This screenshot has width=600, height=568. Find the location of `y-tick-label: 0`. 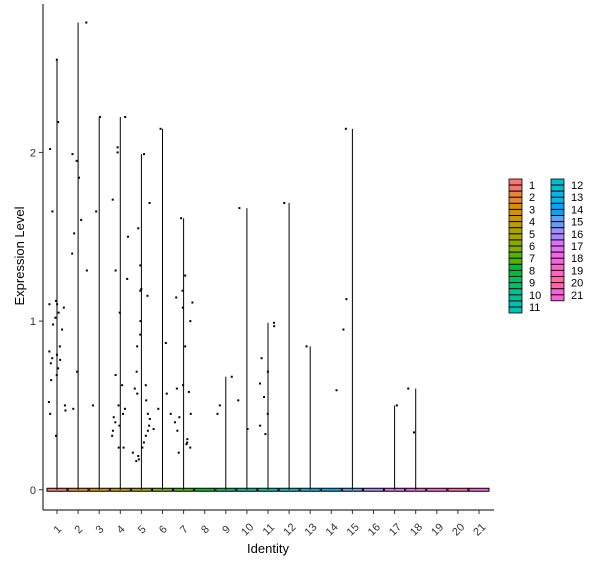

y-tick-label: 0 is located at coordinates (33, 491).